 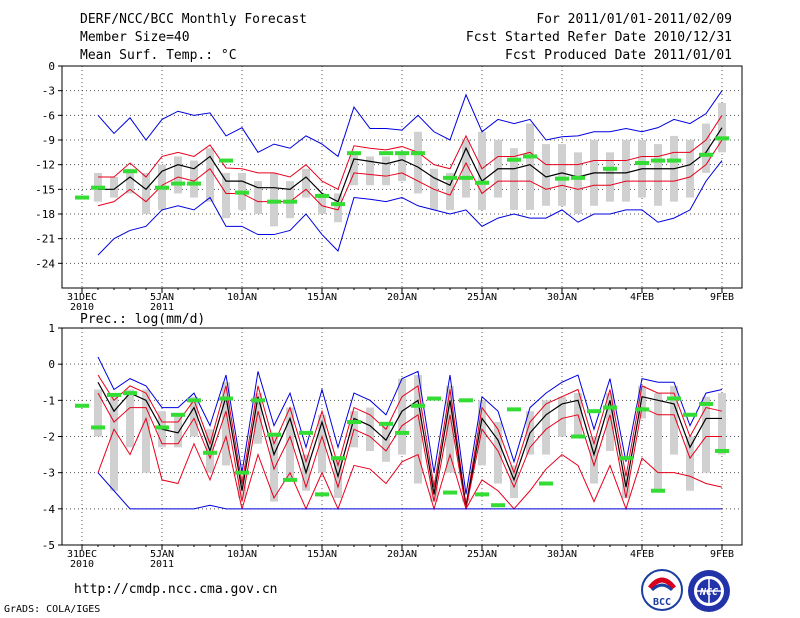 What do you see at coordinates (402, 554) in the screenshot?
I see `prec-xtick-label: 20JAN` at bounding box center [402, 554].